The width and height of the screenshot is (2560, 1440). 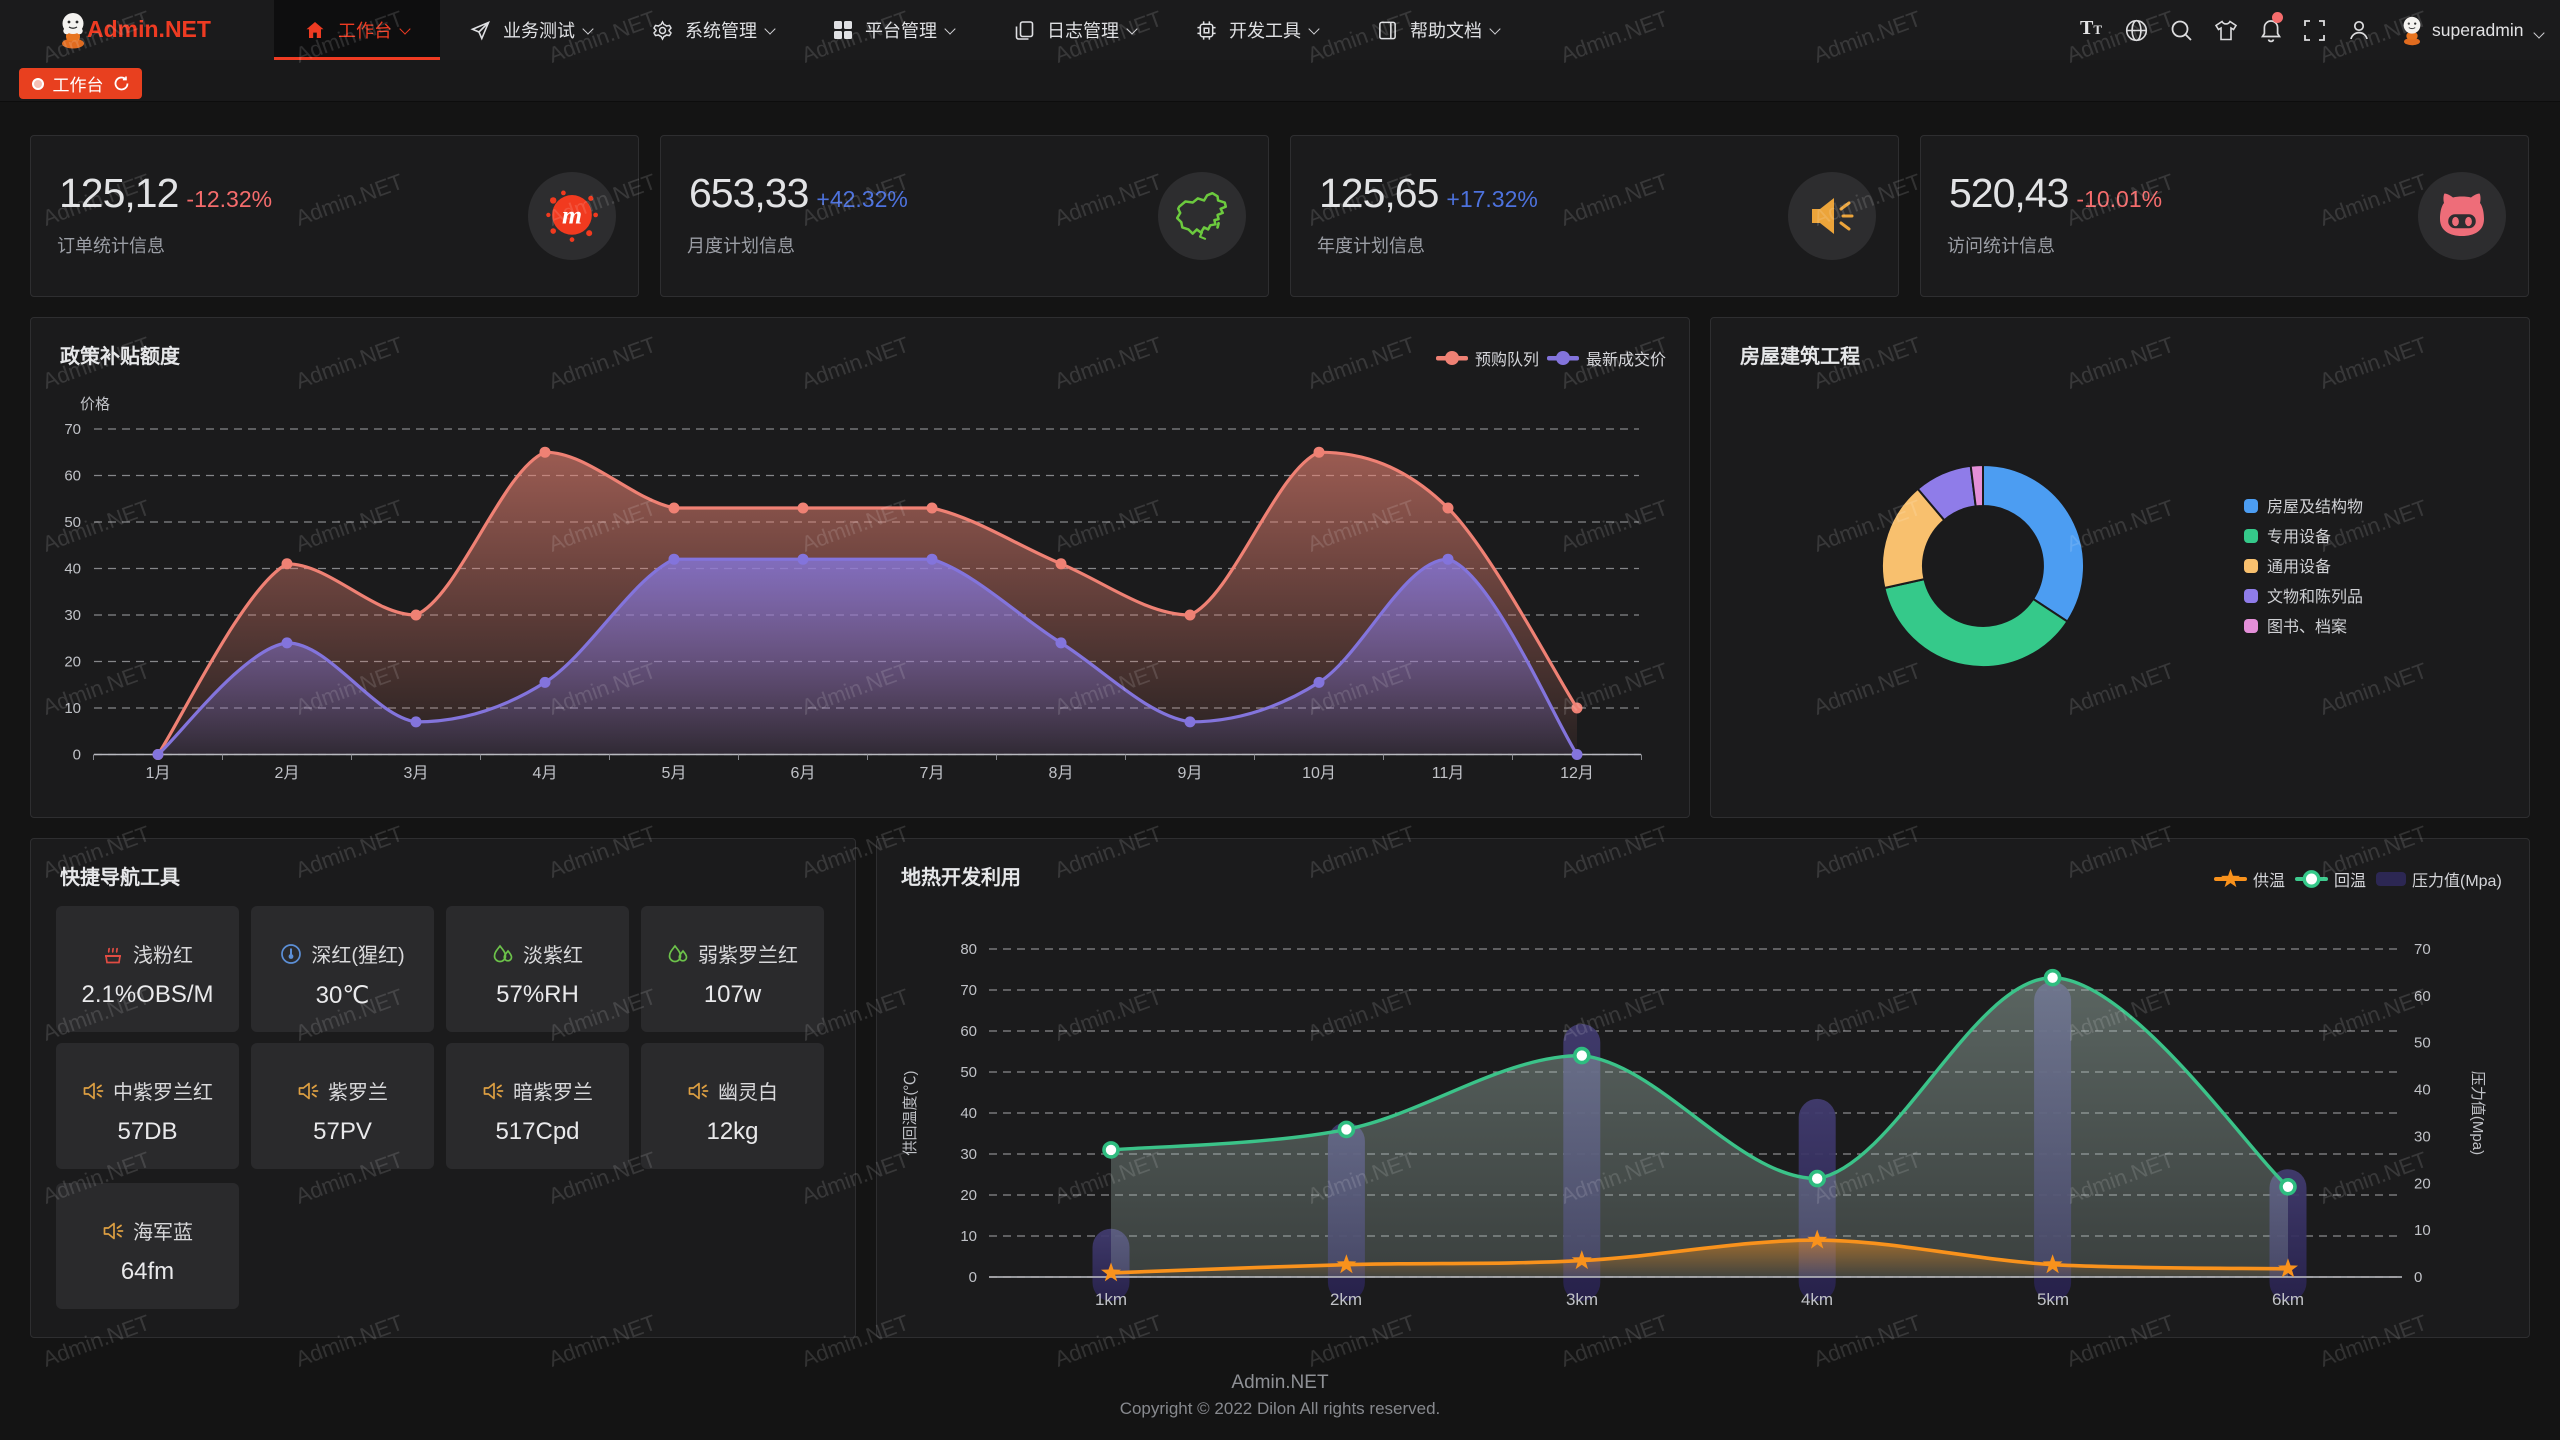 What do you see at coordinates (95, 404) in the screenshot?
I see `svg-text: 价格` at bounding box center [95, 404].